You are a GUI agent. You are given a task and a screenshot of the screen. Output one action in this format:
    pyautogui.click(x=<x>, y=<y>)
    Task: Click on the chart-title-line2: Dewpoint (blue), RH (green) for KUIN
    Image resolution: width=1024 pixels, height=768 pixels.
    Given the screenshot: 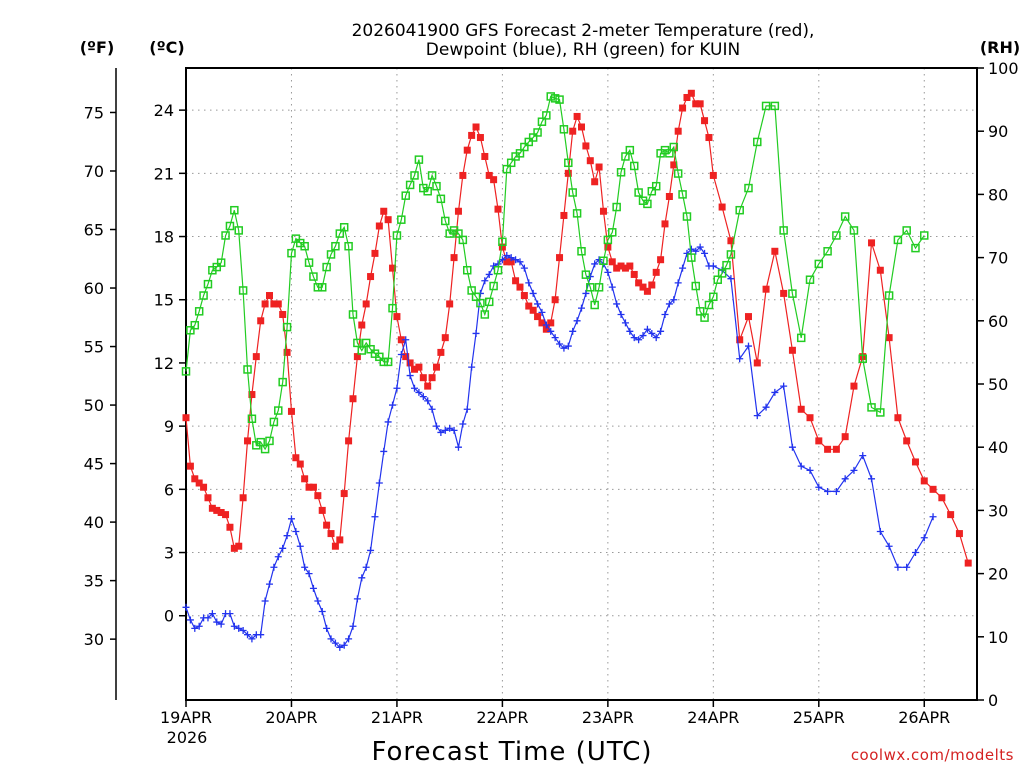 What is the action you would take?
    pyautogui.click(x=583, y=50)
    